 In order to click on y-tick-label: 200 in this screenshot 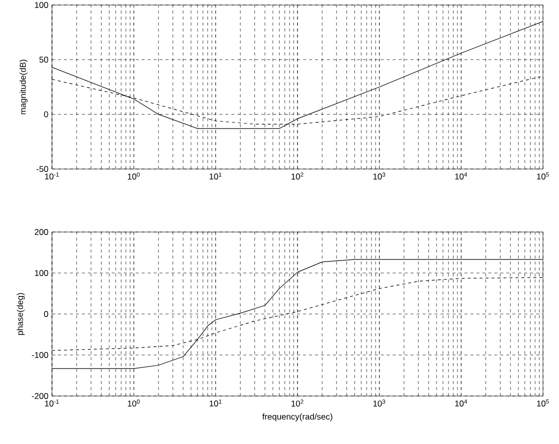, I will do `click(41, 232)`.